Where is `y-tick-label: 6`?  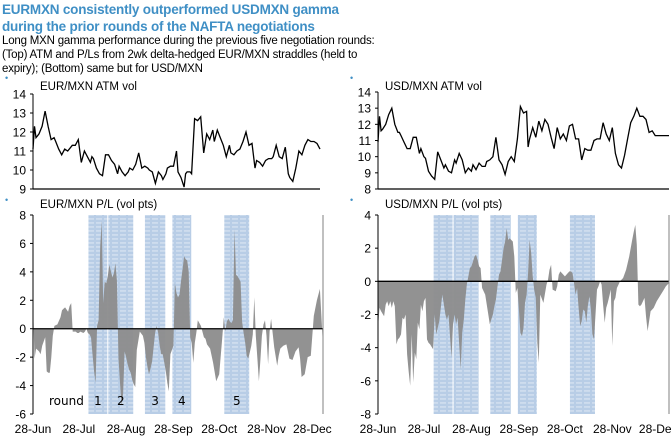 y-tick-label: 6 is located at coordinates (22, 244).